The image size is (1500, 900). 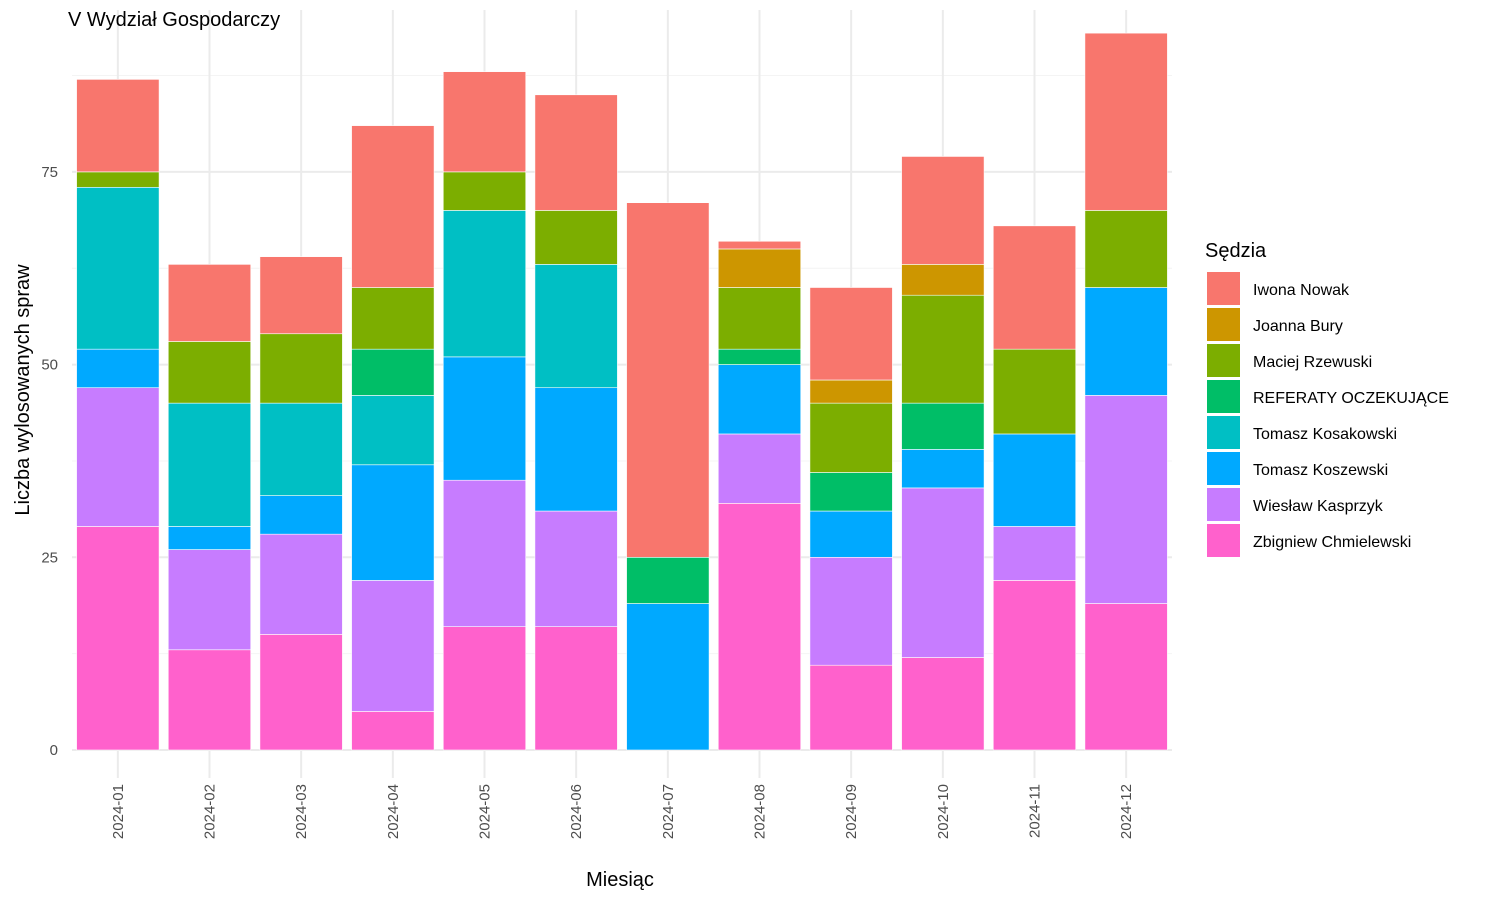 What do you see at coordinates (49, 461) in the screenshot?
I see `y-axis-ticks: 0 25 50 75` at bounding box center [49, 461].